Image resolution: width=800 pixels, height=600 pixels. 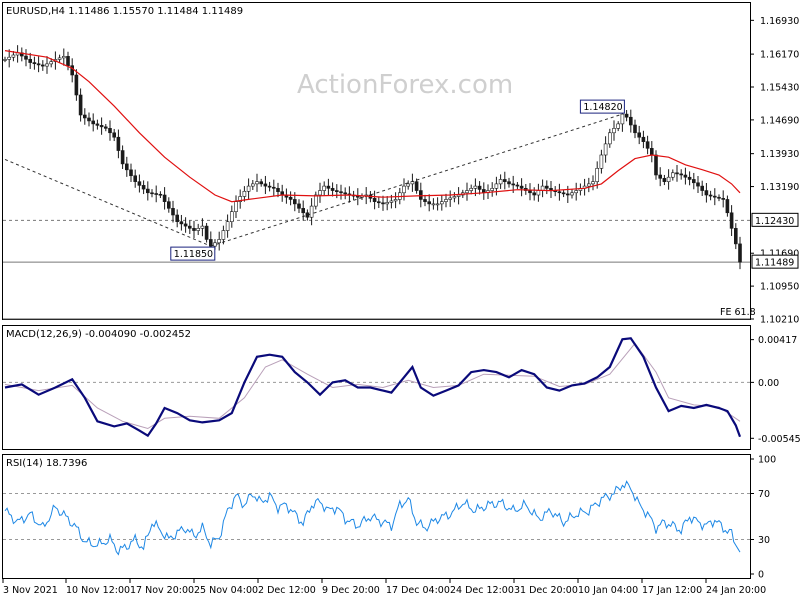 I want to click on x-tick-label: 2 Dec 12:00, so click(x=287, y=590).